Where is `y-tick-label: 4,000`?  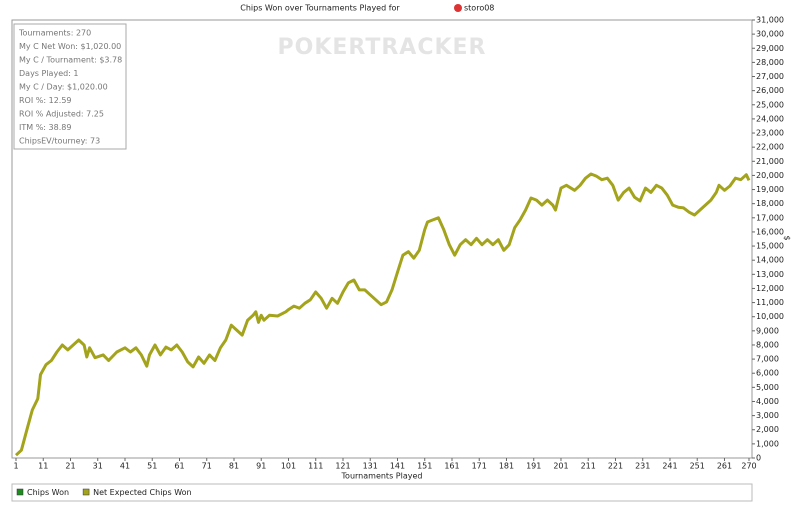 y-tick-label: 4,000 is located at coordinates (767, 401).